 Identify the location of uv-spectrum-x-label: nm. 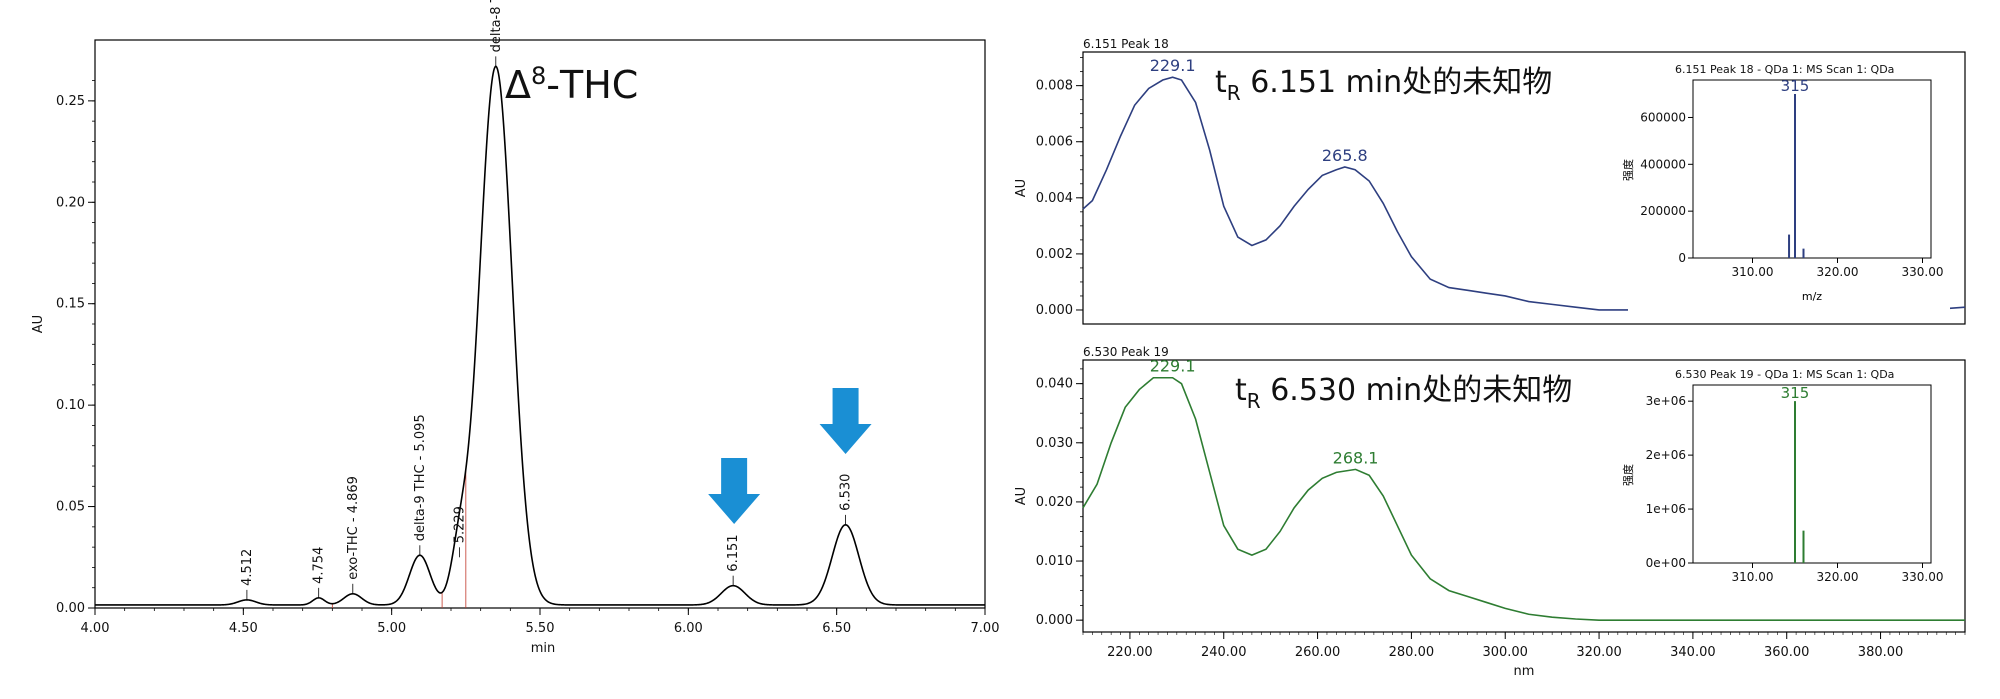
(1524, 671).